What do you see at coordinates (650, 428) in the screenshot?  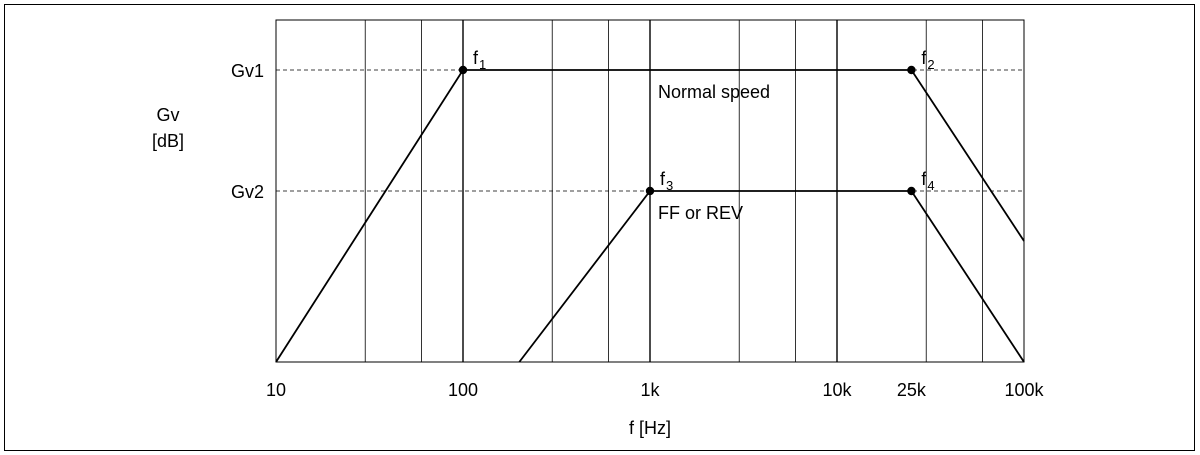 I see `x-axis-label: f [Hz]` at bounding box center [650, 428].